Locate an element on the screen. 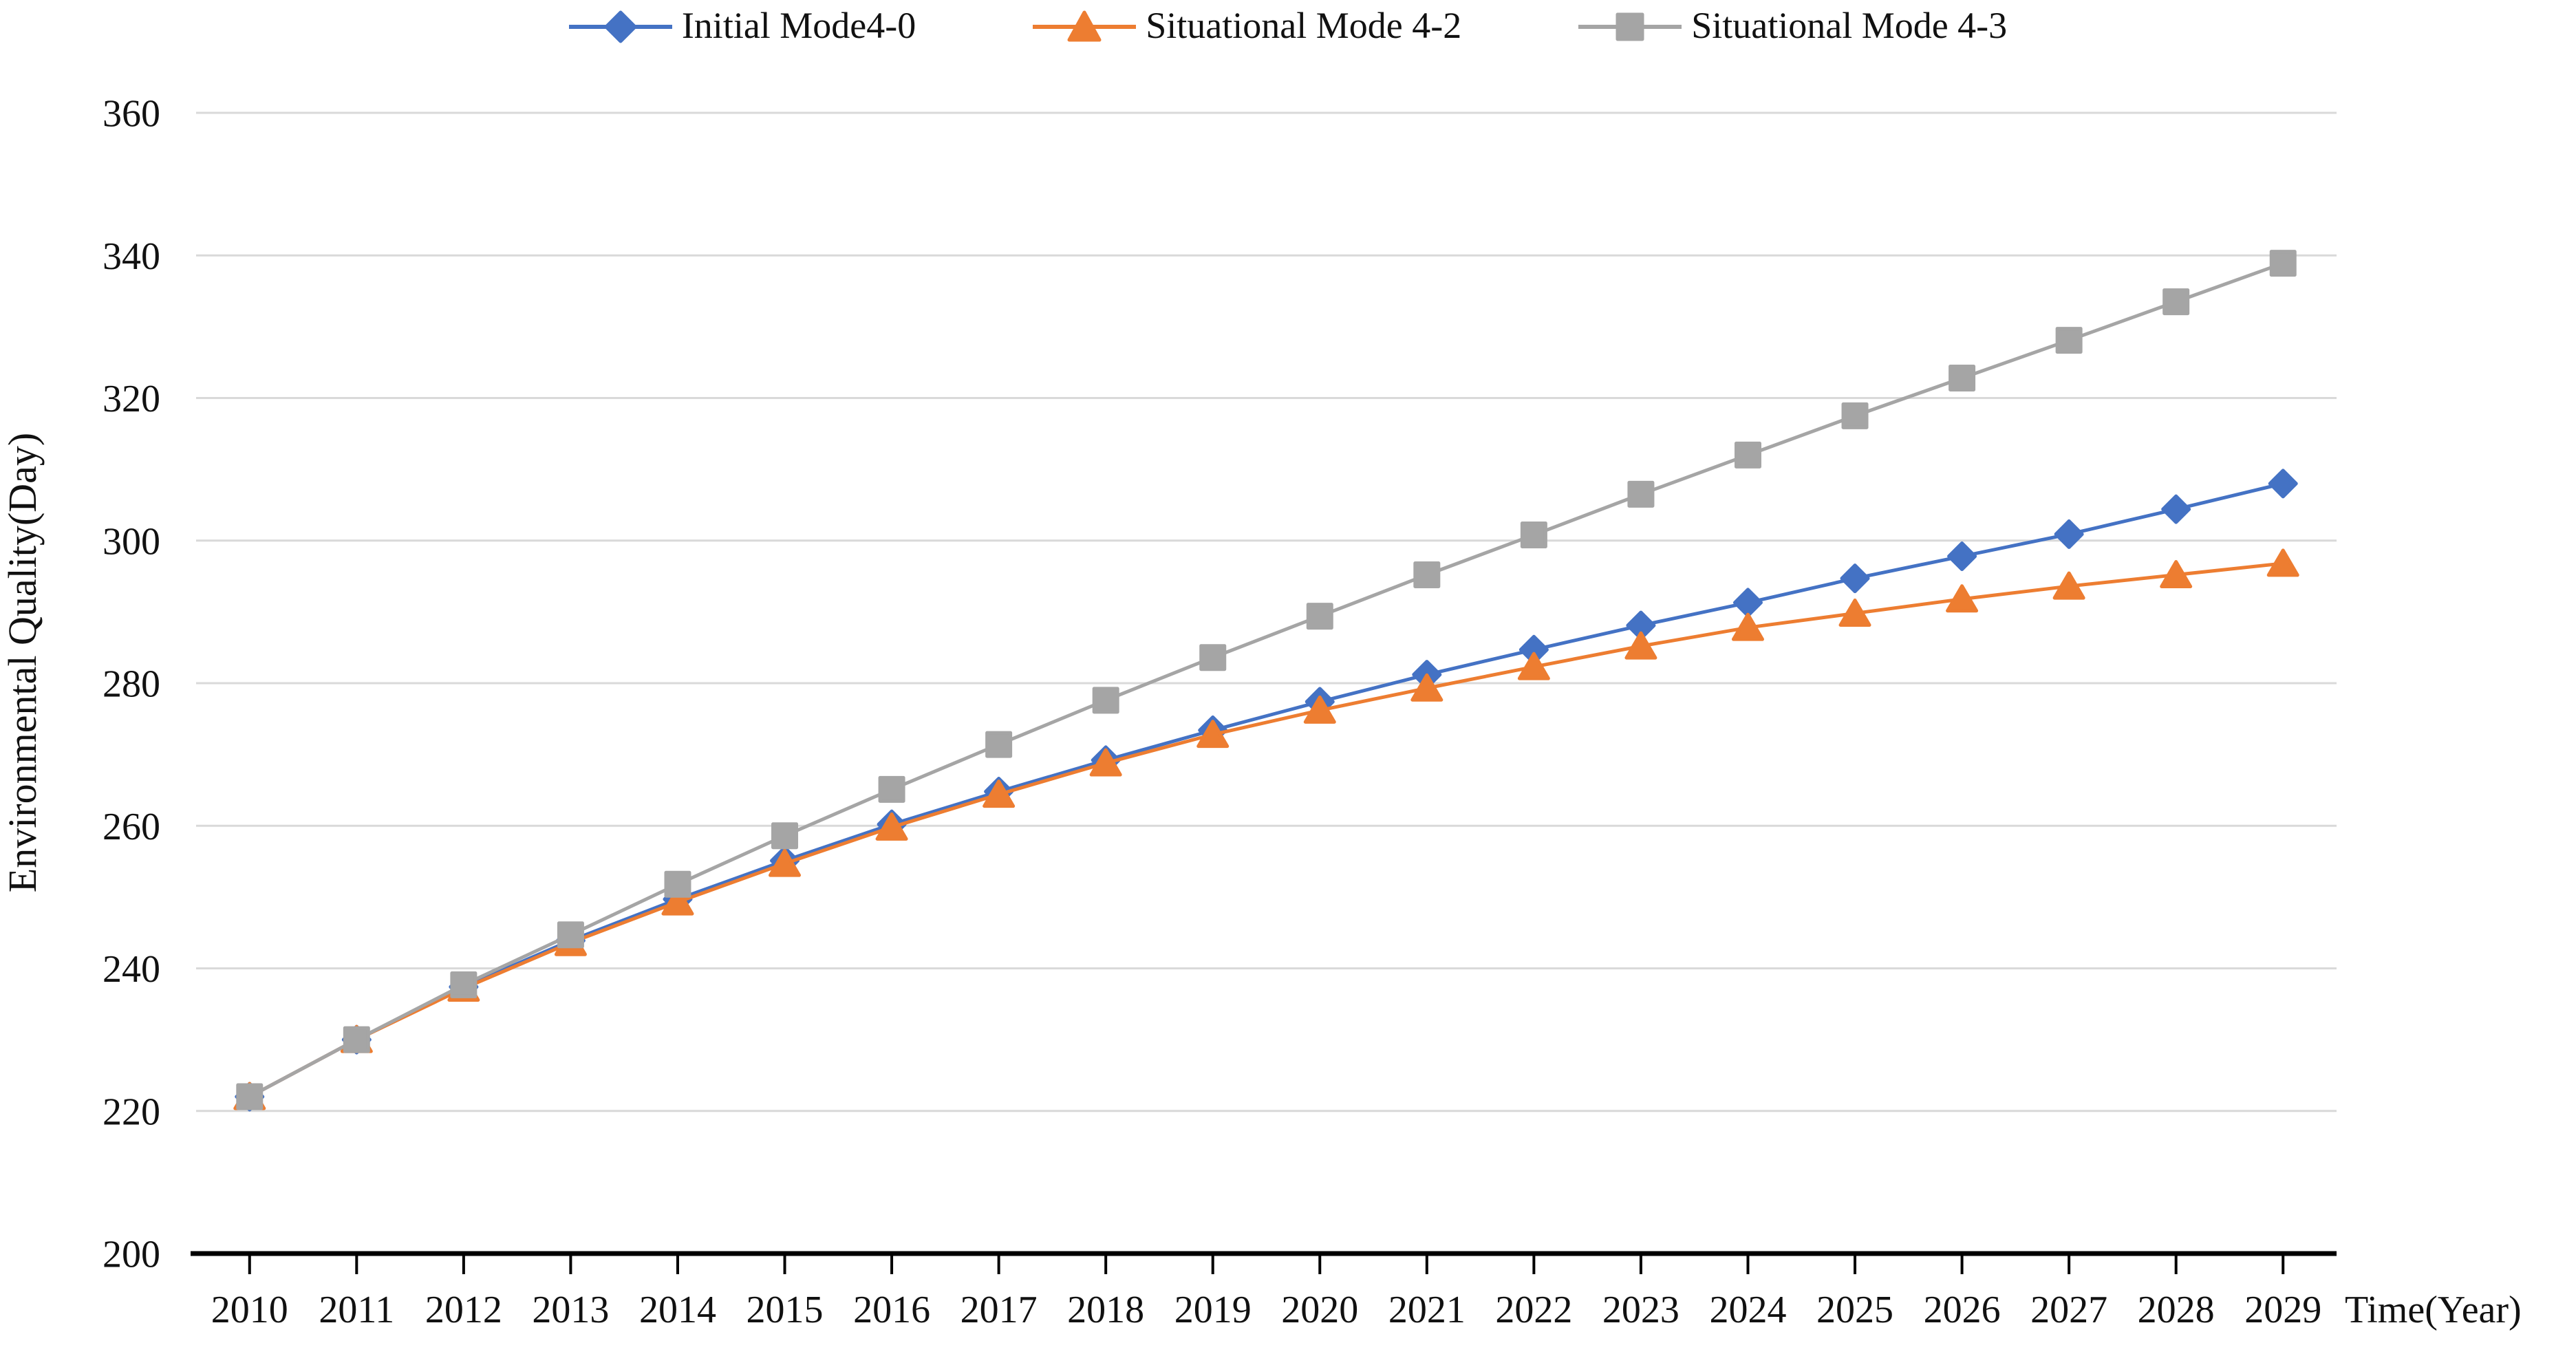 This screenshot has width=2576, height=1365. y-tick-label: 220 is located at coordinates (131, 1111).